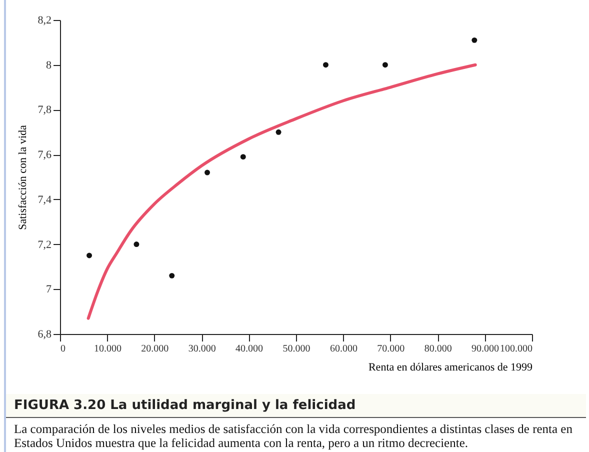 The image size is (589, 452). What do you see at coordinates (45, 20) in the screenshot?
I see `y-tick-label: 8,2` at bounding box center [45, 20].